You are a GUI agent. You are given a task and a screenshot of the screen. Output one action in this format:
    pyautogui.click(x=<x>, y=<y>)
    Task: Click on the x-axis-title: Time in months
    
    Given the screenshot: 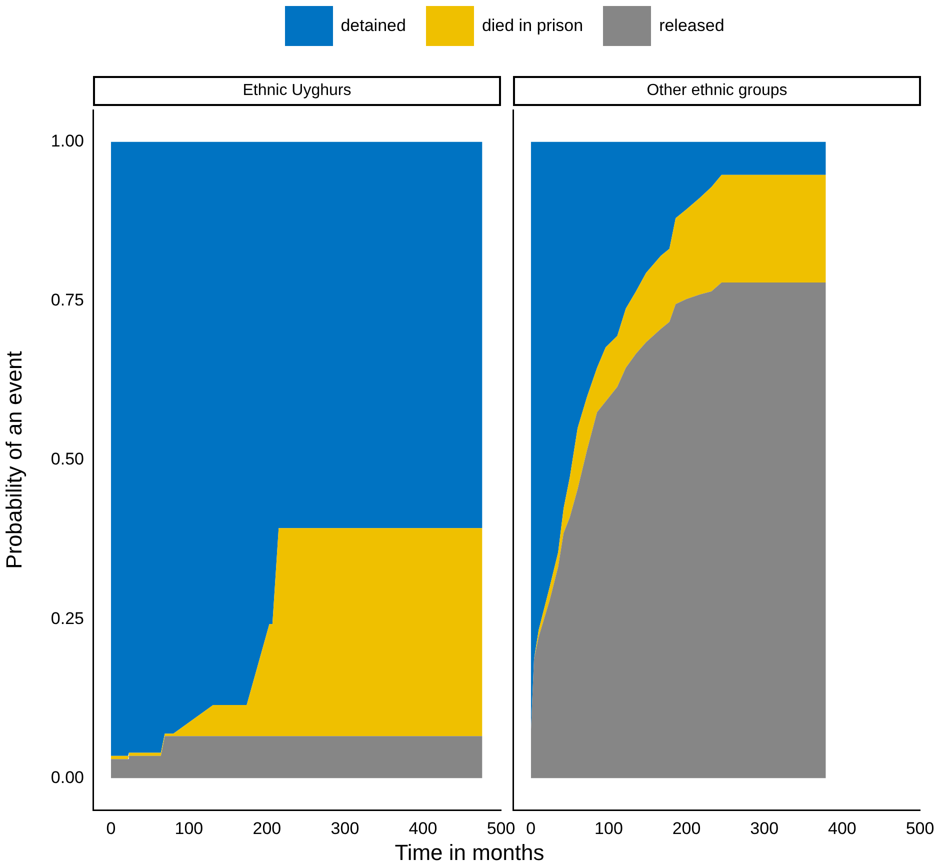 What is the action you would take?
    pyautogui.click(x=470, y=853)
    